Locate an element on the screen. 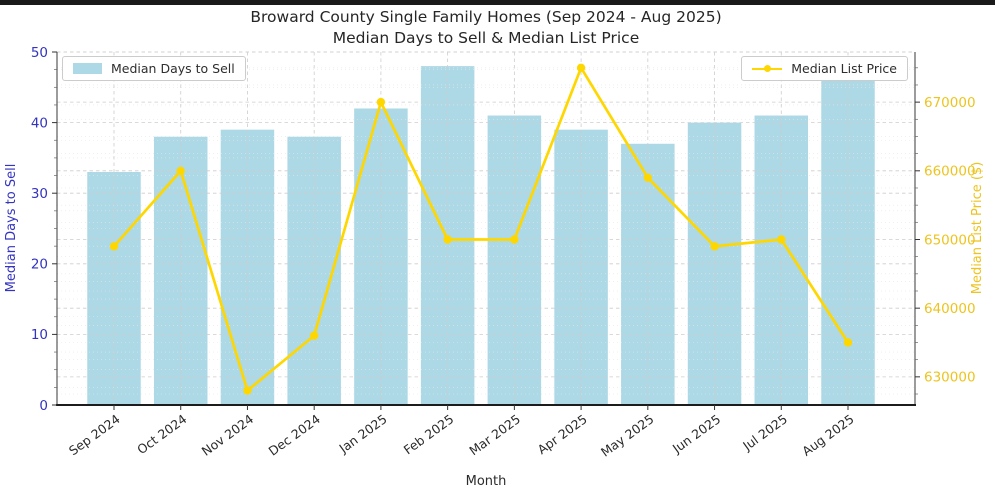 This screenshot has width=995, height=495. legend-price-label: Median List Price is located at coordinates (844, 68).